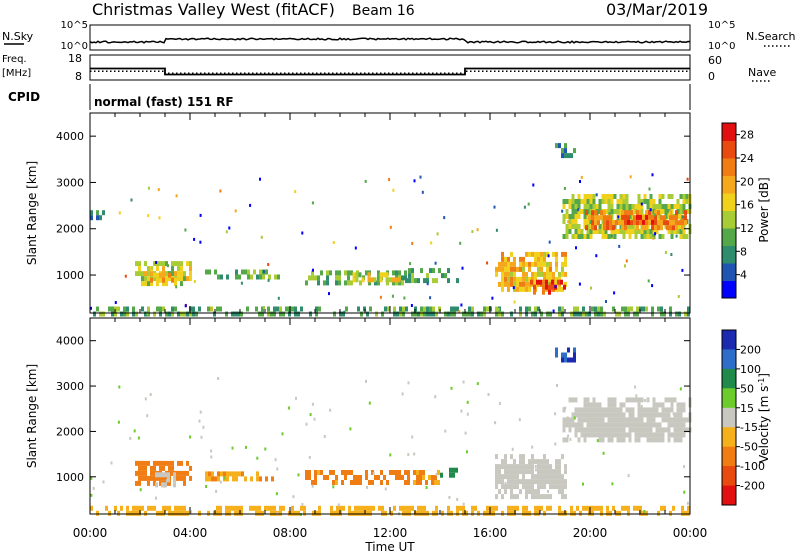 This screenshot has height=554, width=800. Describe the element at coordinates (70, 229) in the screenshot. I see `y-tick-label: 2000` at that location.